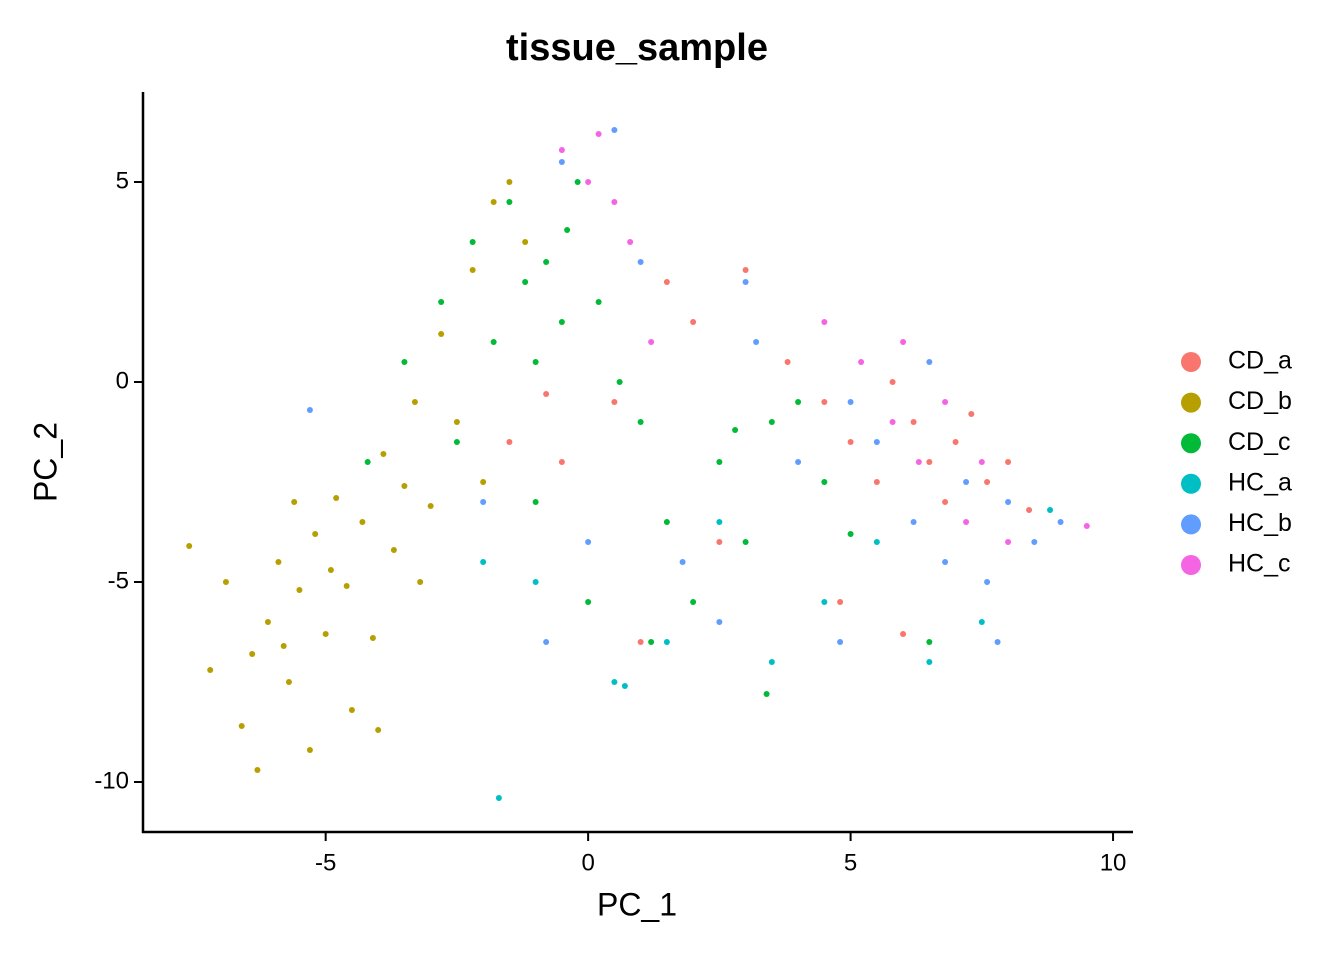 This screenshot has width=1344, height=960. What do you see at coordinates (637, 904) in the screenshot?
I see `x-axis-title: PC_1` at bounding box center [637, 904].